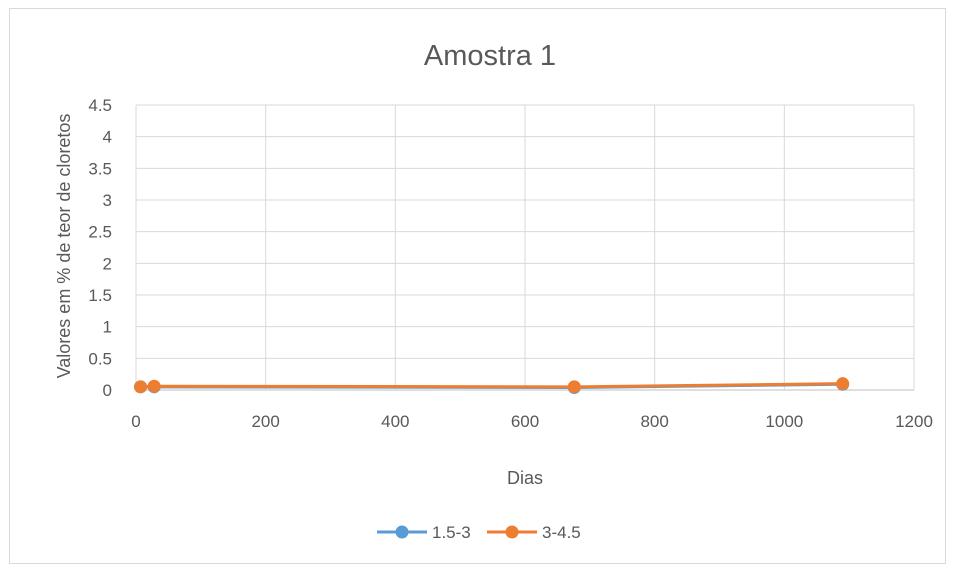 The width and height of the screenshot is (955, 565). What do you see at coordinates (107, 327) in the screenshot?
I see `y-tick-label: 1` at bounding box center [107, 327].